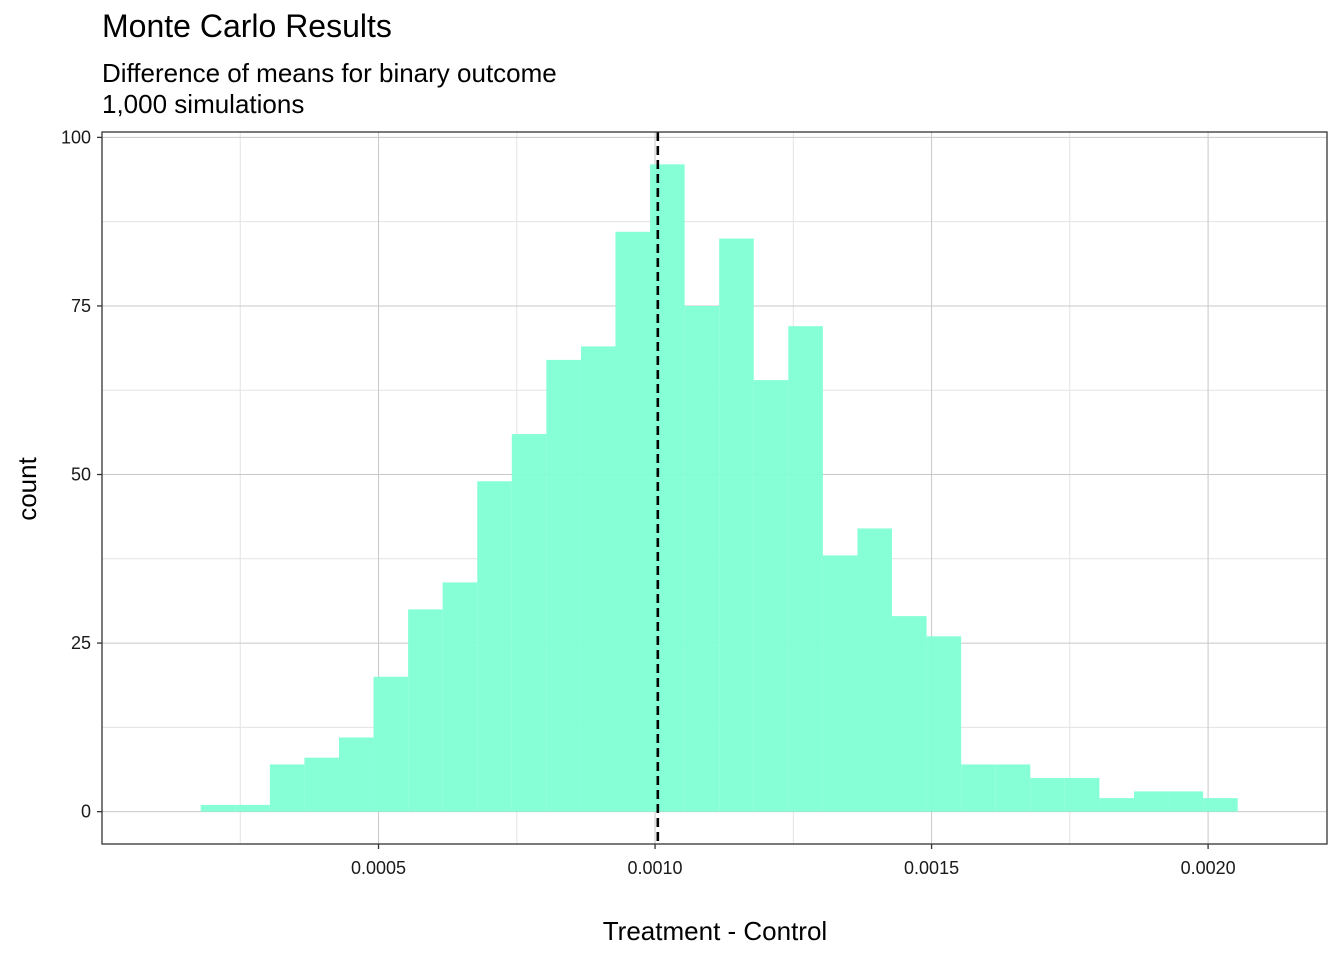 The height and width of the screenshot is (960, 1344). I want to click on y-tick-label: 75, so click(81, 306).